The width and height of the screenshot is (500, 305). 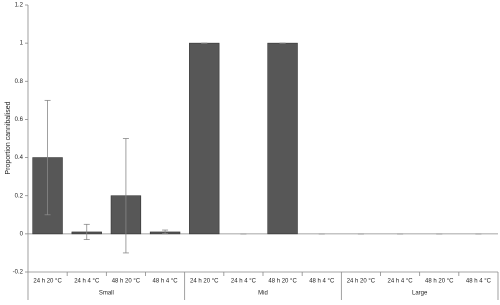 I want to click on y-tick-label: 0.8, so click(x=19, y=82).